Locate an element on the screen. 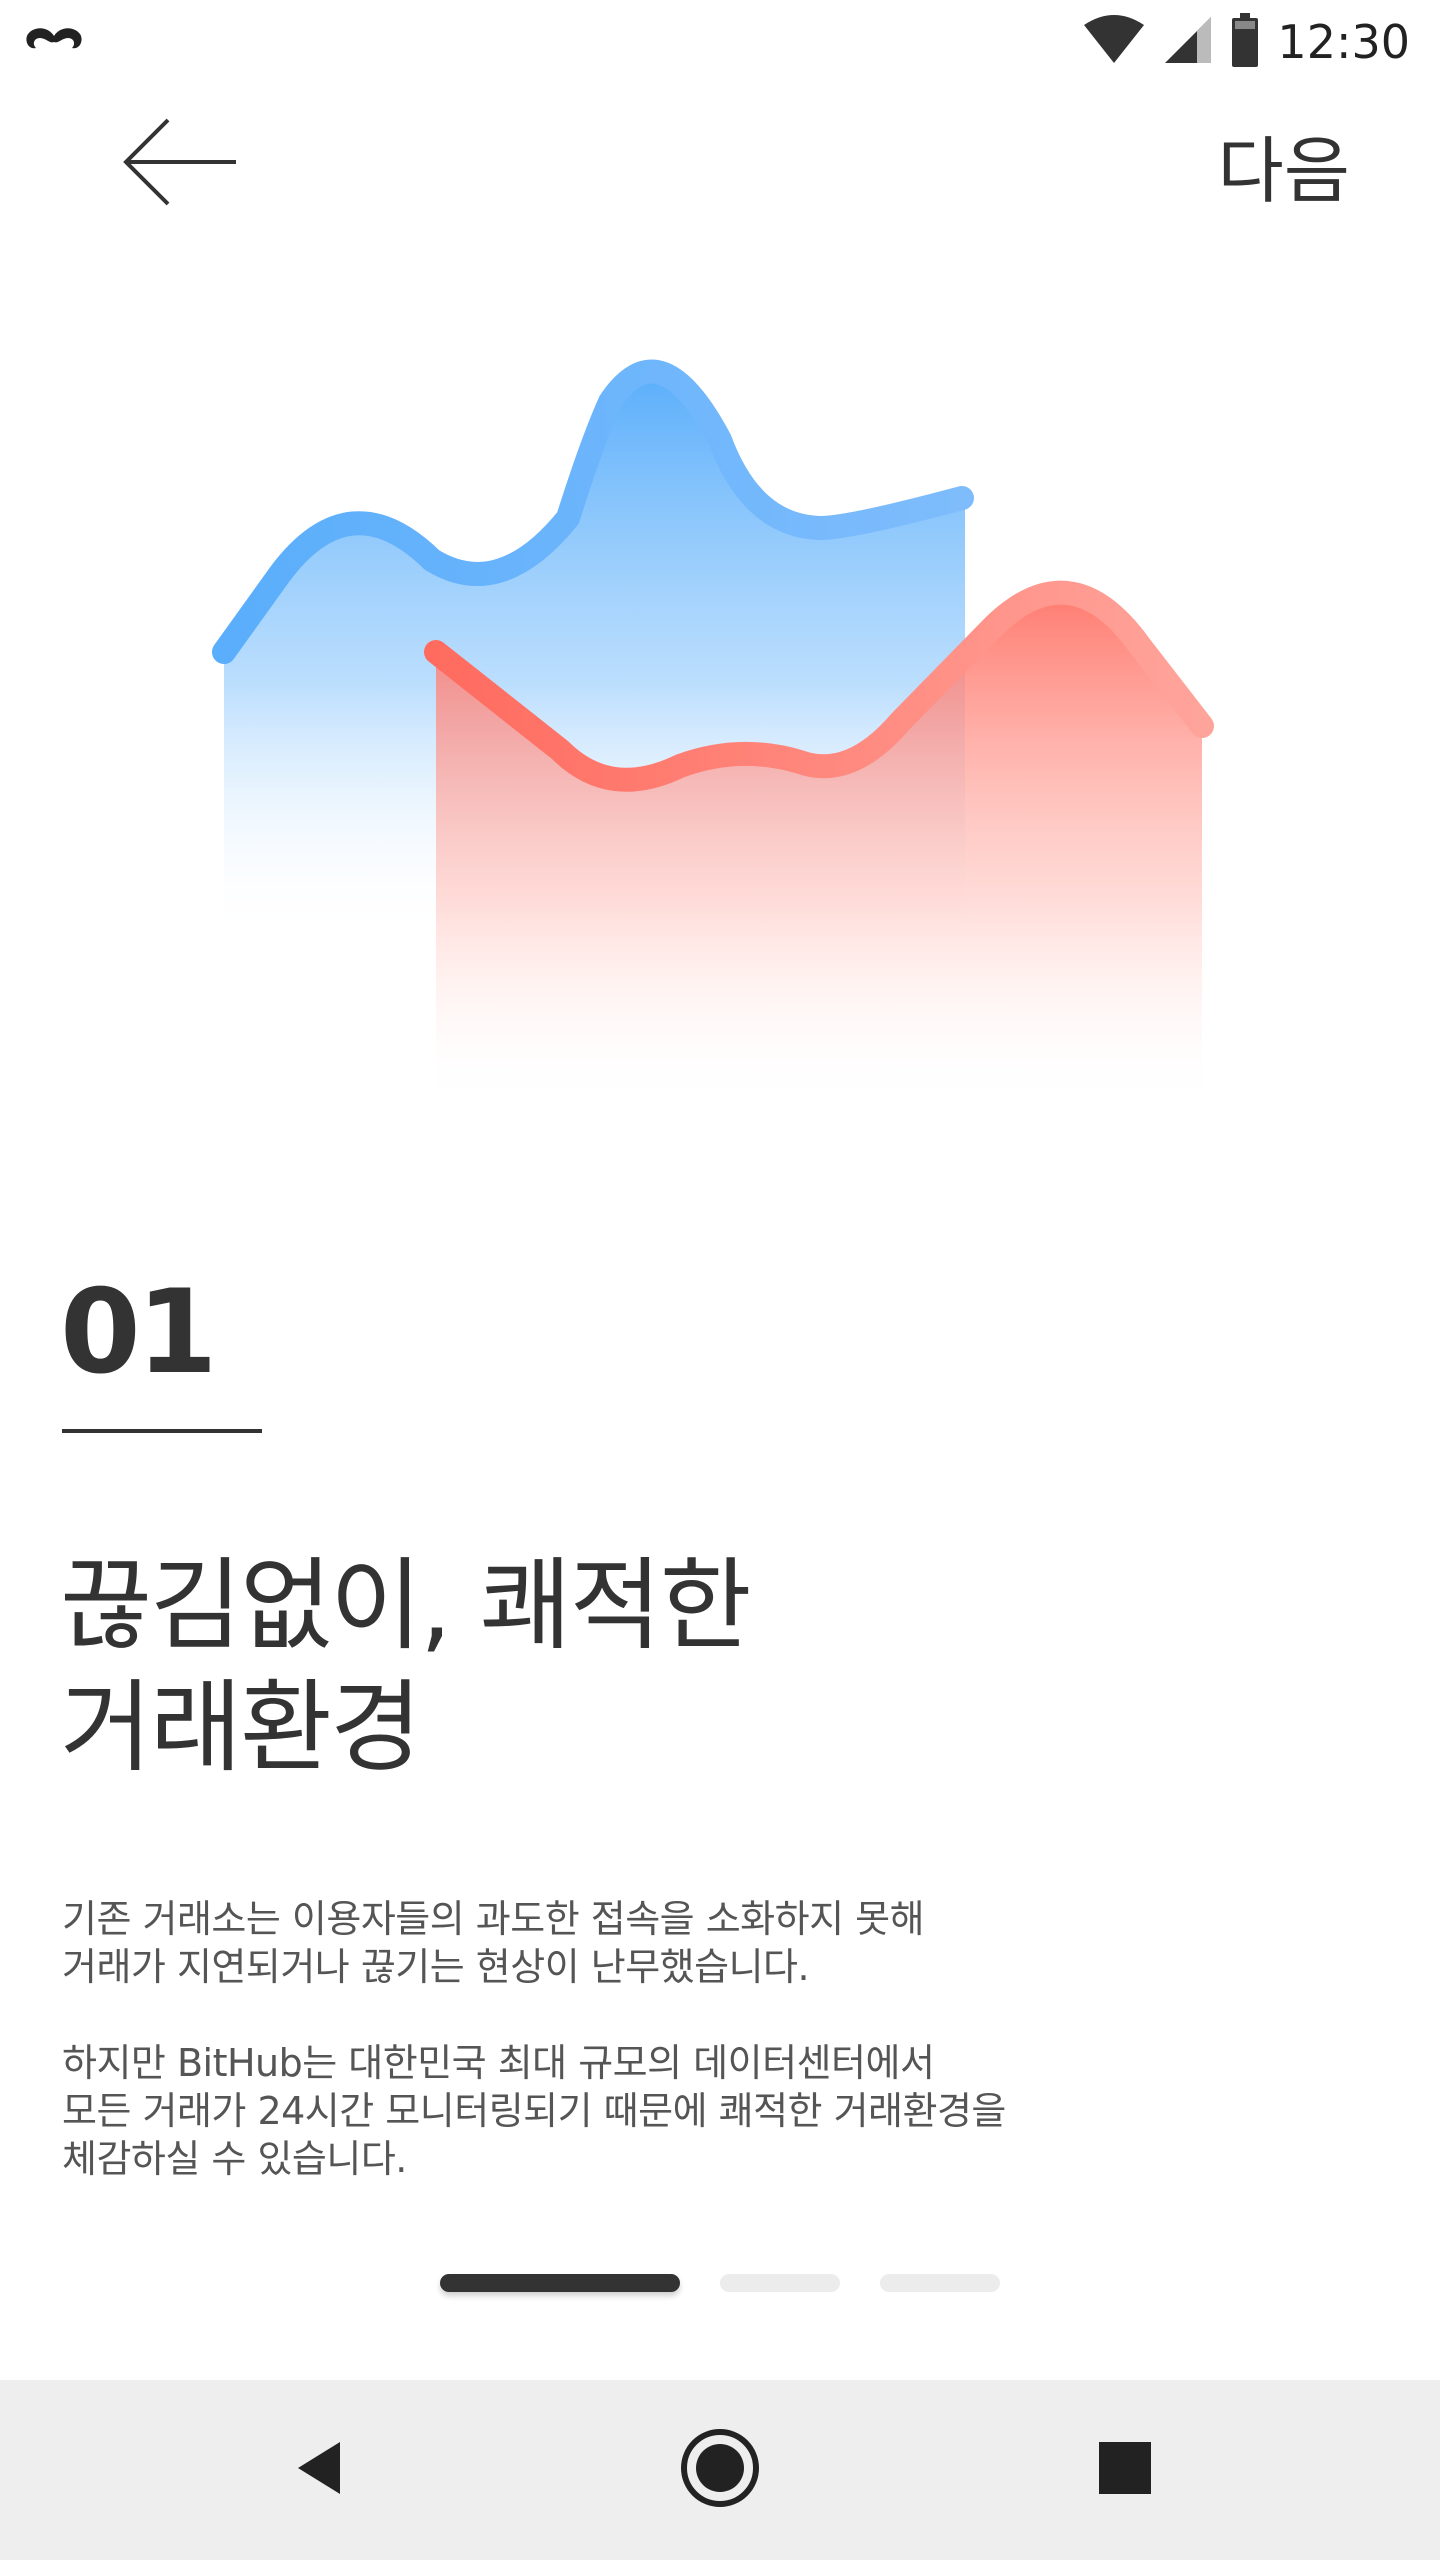 The image size is (1440, 2560). triangle-back-icon is located at coordinates (320, 2470).